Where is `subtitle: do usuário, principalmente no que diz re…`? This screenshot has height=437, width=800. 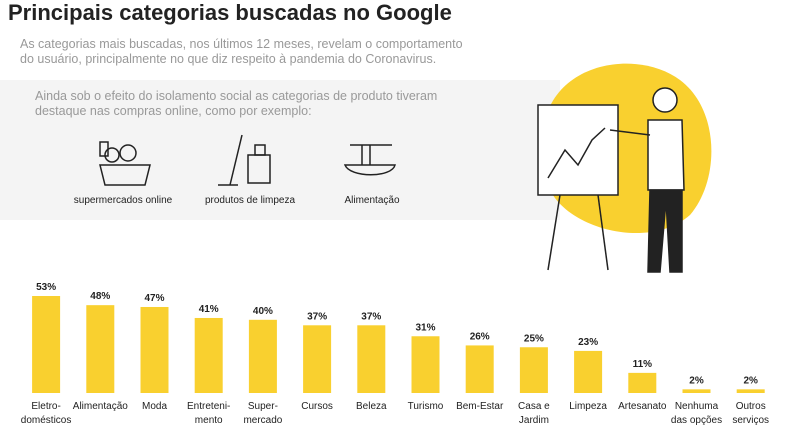 subtitle: do usuário, principalmente no que diz re… is located at coordinates (228, 59).